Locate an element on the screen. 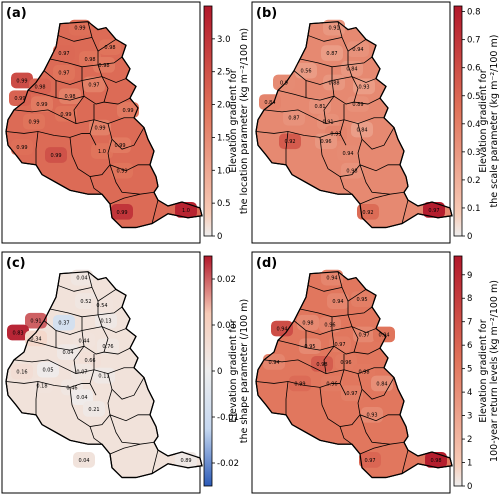 Image resolution: width=500 pixels, height=499 pixels. colorbar-tick-label: 2 is located at coordinates (469, 440).